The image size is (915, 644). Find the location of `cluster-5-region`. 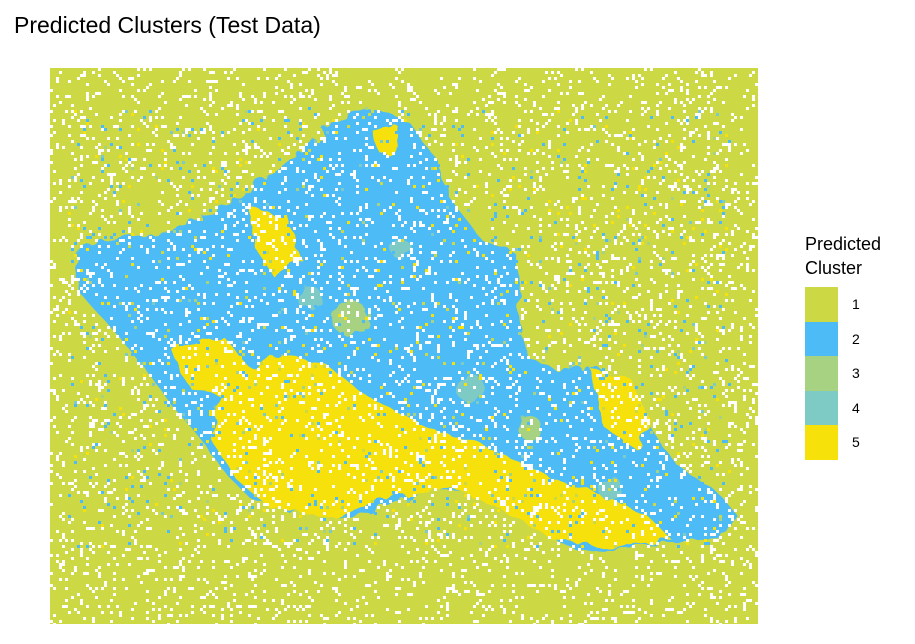

cluster-5-region is located at coordinates (385, 138).